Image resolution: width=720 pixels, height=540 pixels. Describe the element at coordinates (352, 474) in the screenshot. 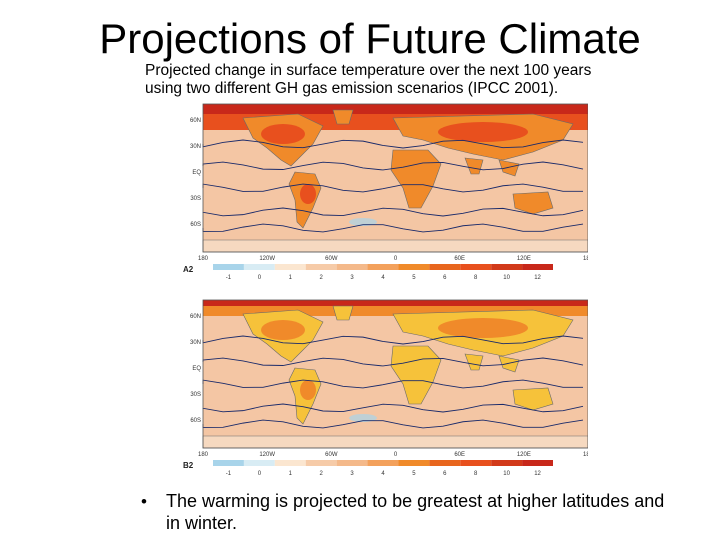

I see `colorbar-tick: 3` at that location.